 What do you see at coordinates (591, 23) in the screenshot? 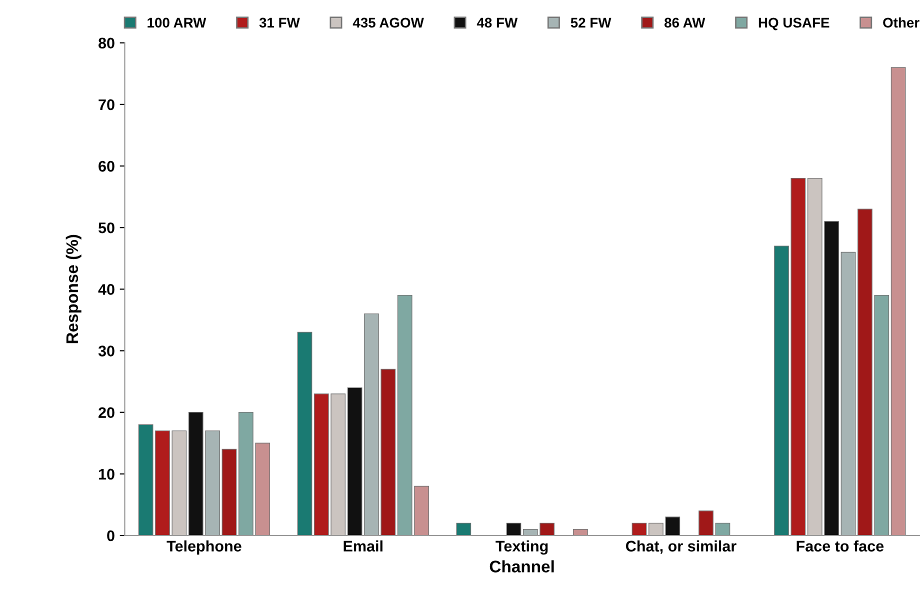
I see `legend-label: 52 FW` at bounding box center [591, 23].